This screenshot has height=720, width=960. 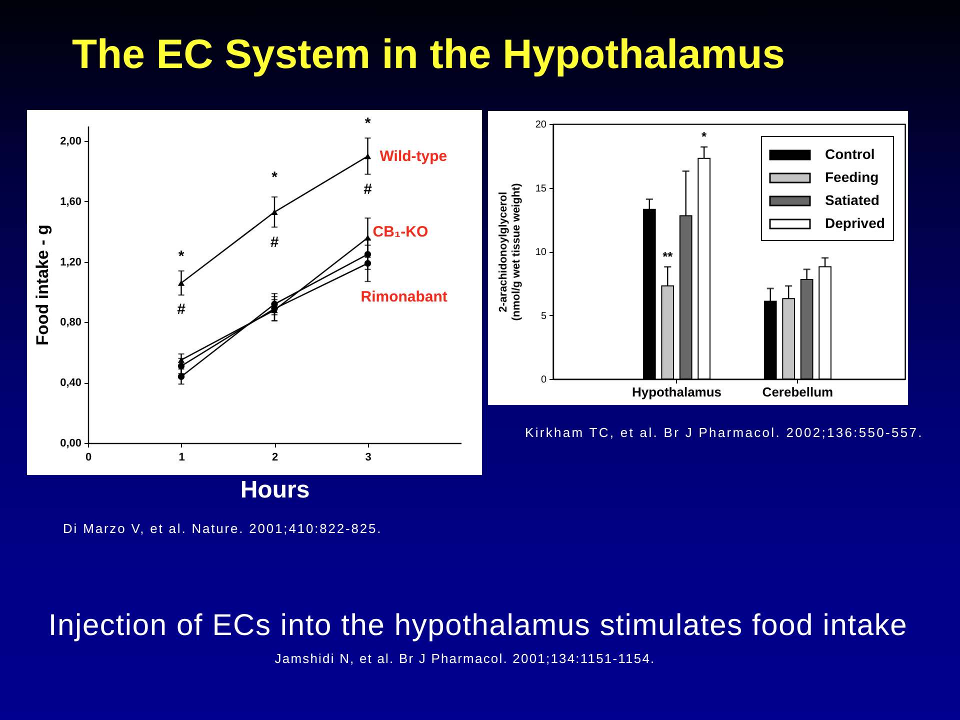 What do you see at coordinates (509, 251) in the screenshot?
I see `y-axis-title: 2-arachidonoylglycerol (nmol/g wet tissue weight)` at bounding box center [509, 251].